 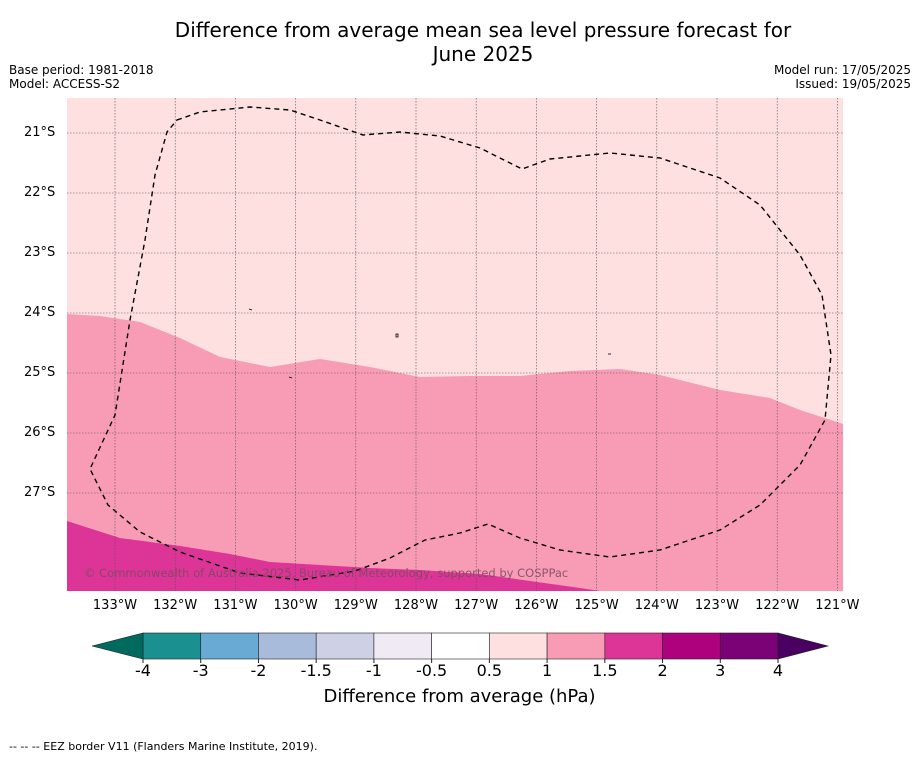 What do you see at coordinates (200, 670) in the screenshot?
I see `colorbar-tick-label: -3` at bounding box center [200, 670].